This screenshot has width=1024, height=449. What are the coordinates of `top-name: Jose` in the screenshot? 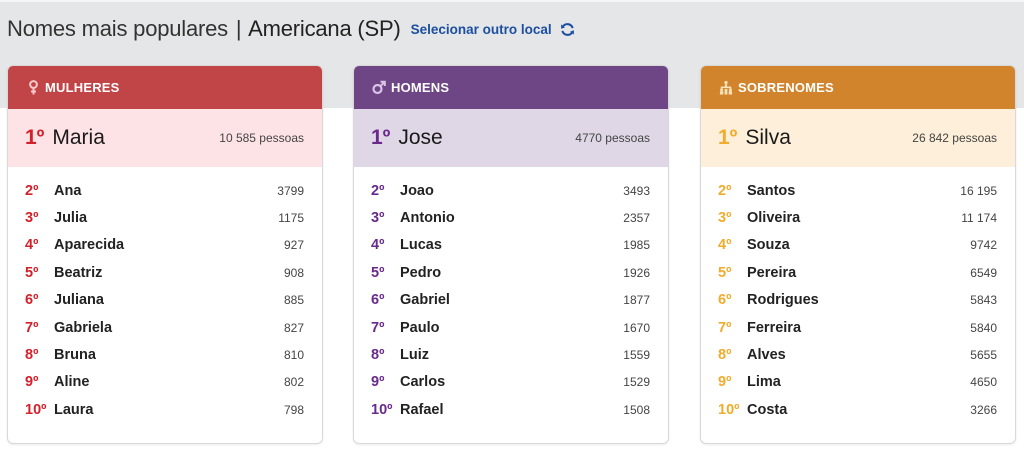 It's located at (420, 137).